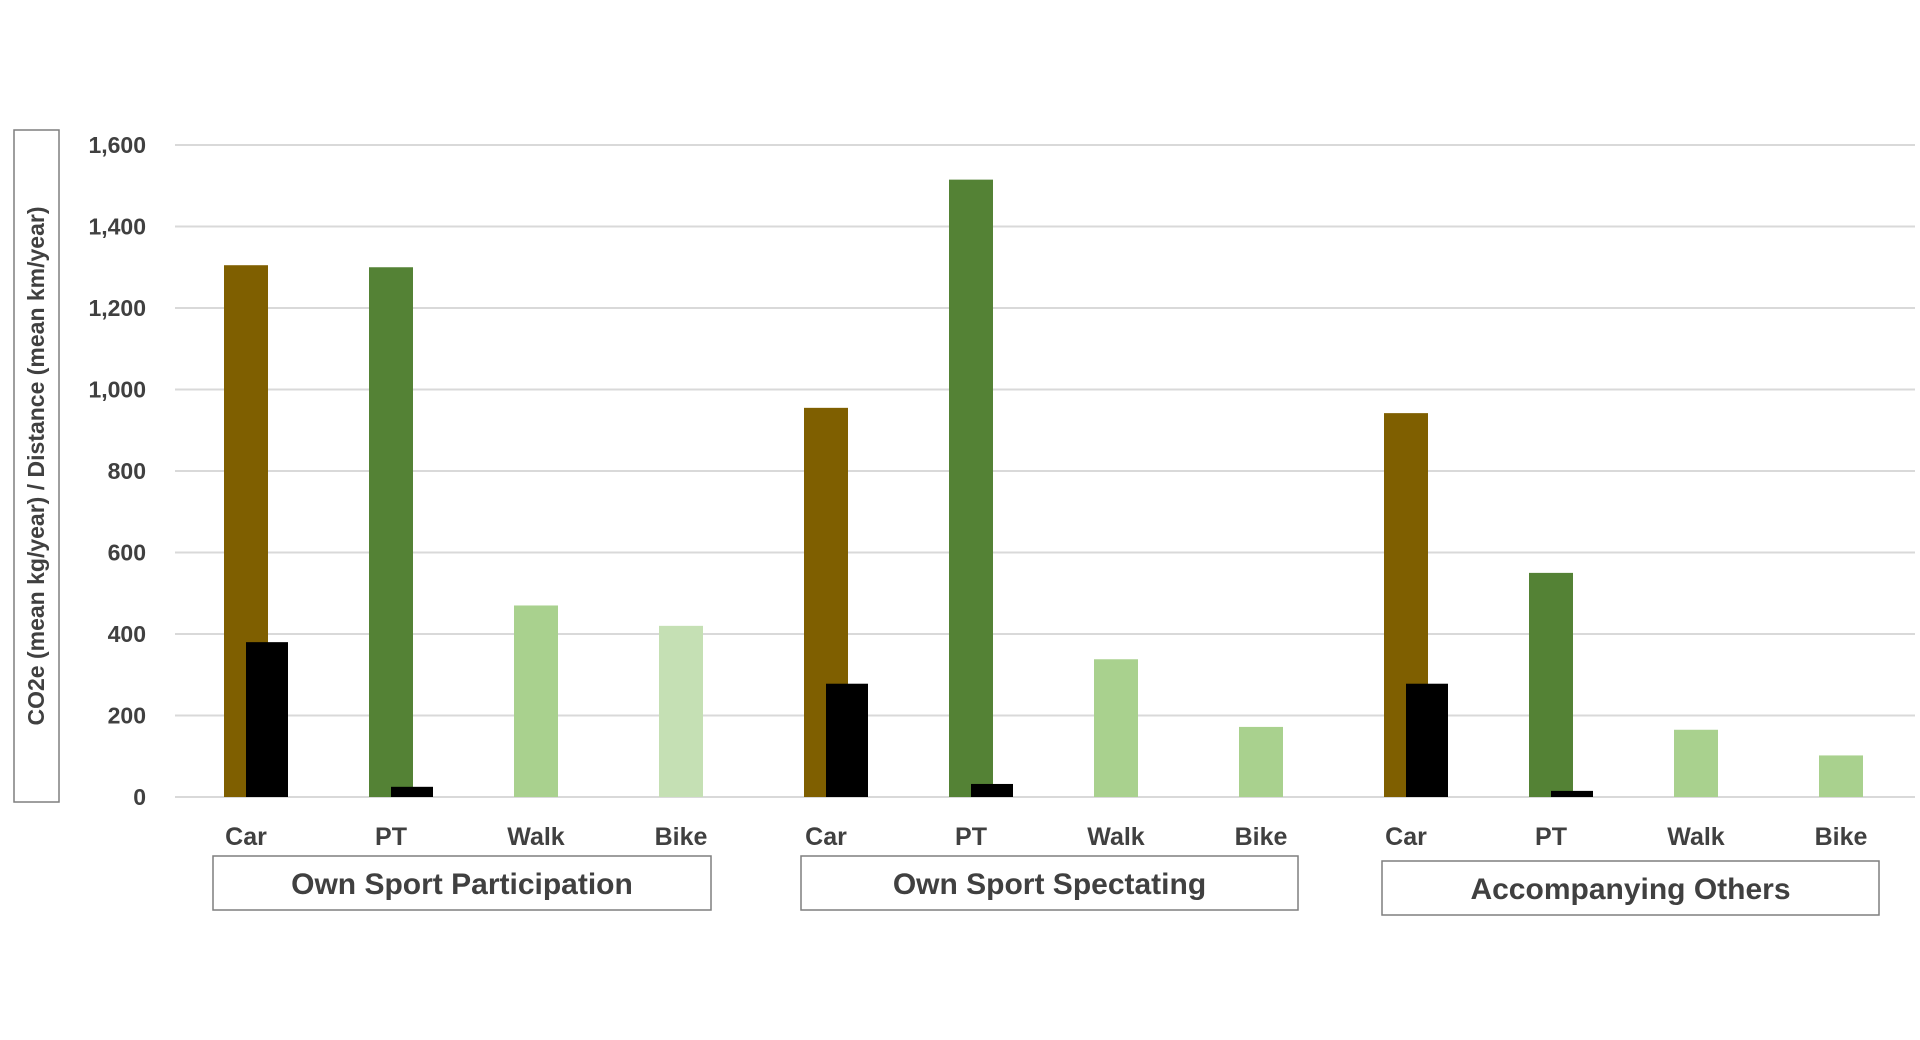 This screenshot has height=1040, width=1920. I want to click on category-labels: Car PT Walk Bike Car PT Walk Bike Car PT Walk Bike, so click(1046, 837).